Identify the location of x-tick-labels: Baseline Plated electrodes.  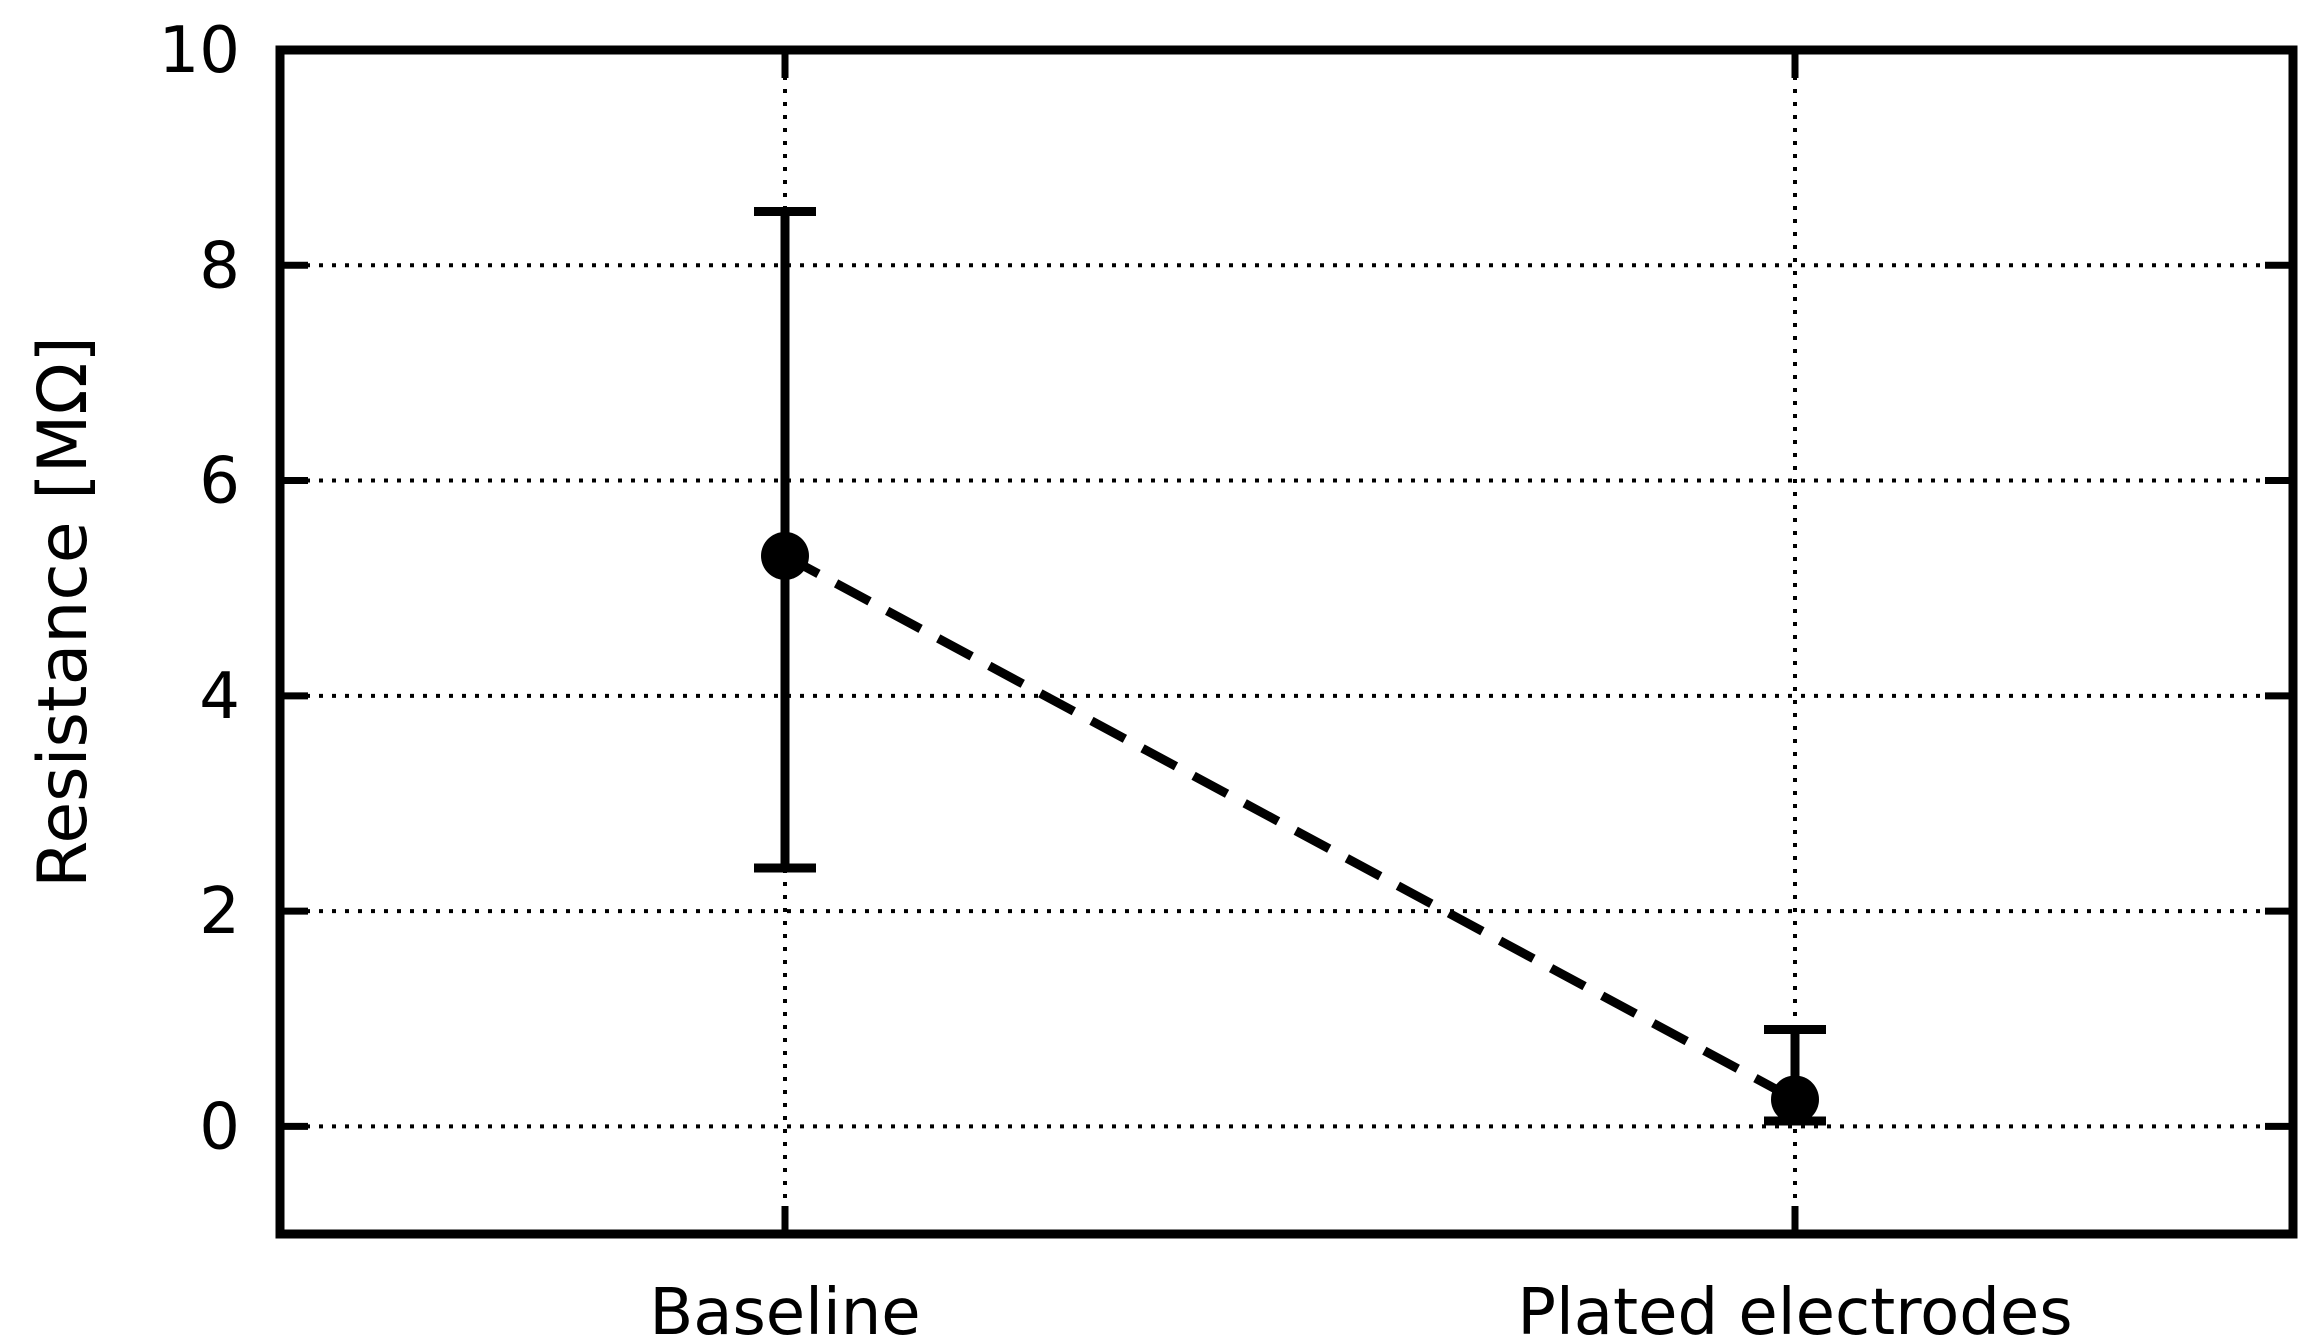
(1360, 1309).